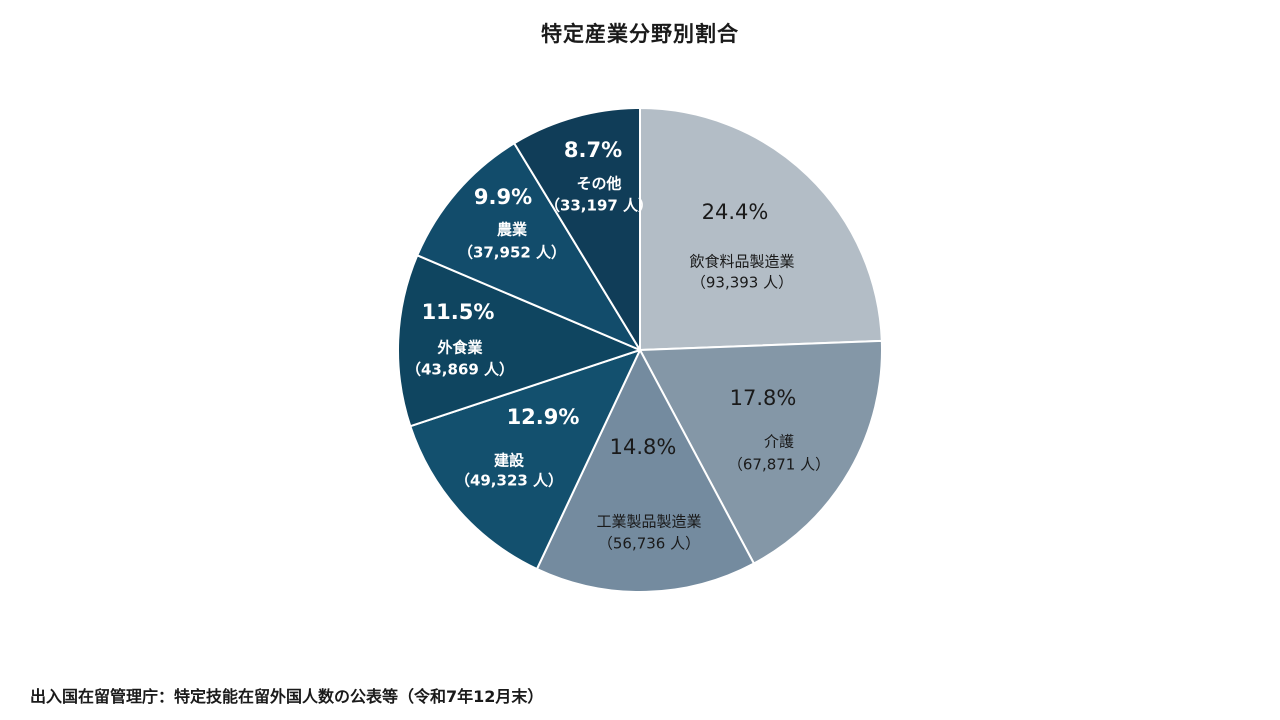  I want to click on slice-percent-label: 8.7%, so click(593, 150).